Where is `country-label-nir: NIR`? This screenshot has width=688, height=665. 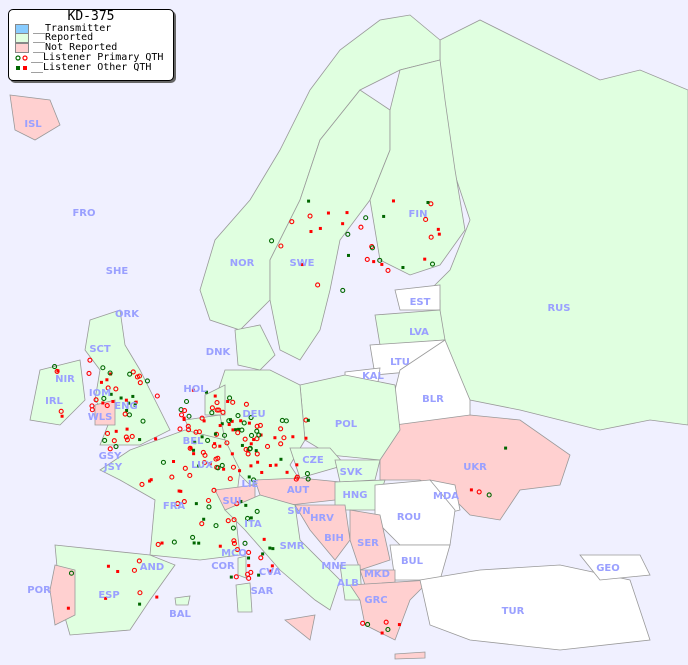 country-label-nir: NIR is located at coordinates (65, 379).